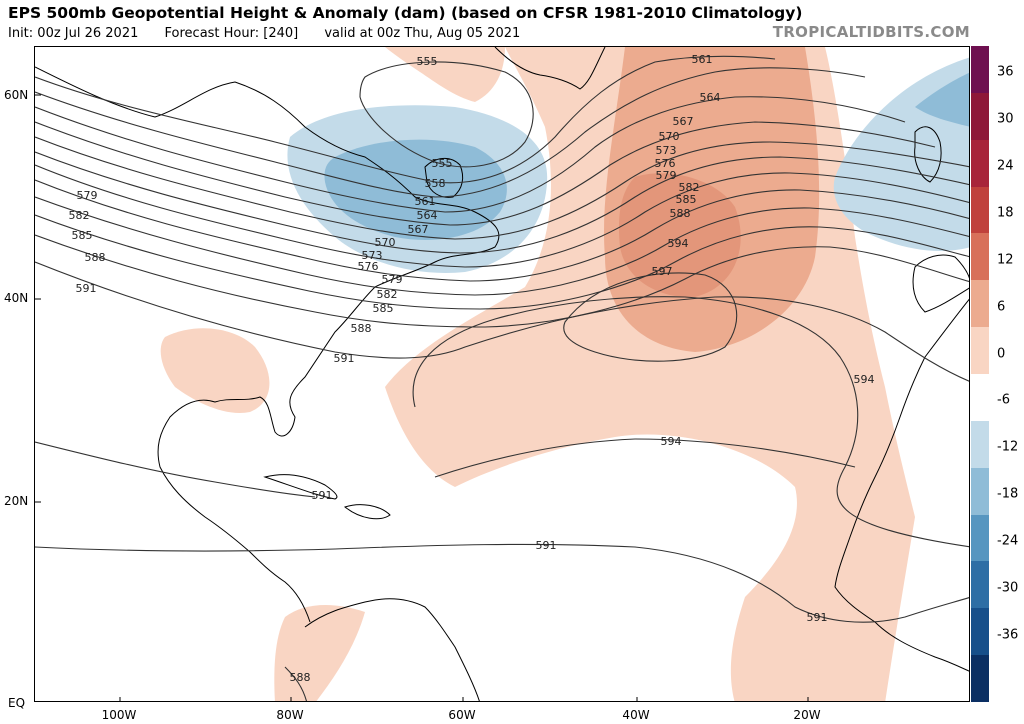 This screenshot has width=1024, height=724. Describe the element at coordinates (290, 715) in the screenshot. I see `lon-label-80w: 80W` at that location.